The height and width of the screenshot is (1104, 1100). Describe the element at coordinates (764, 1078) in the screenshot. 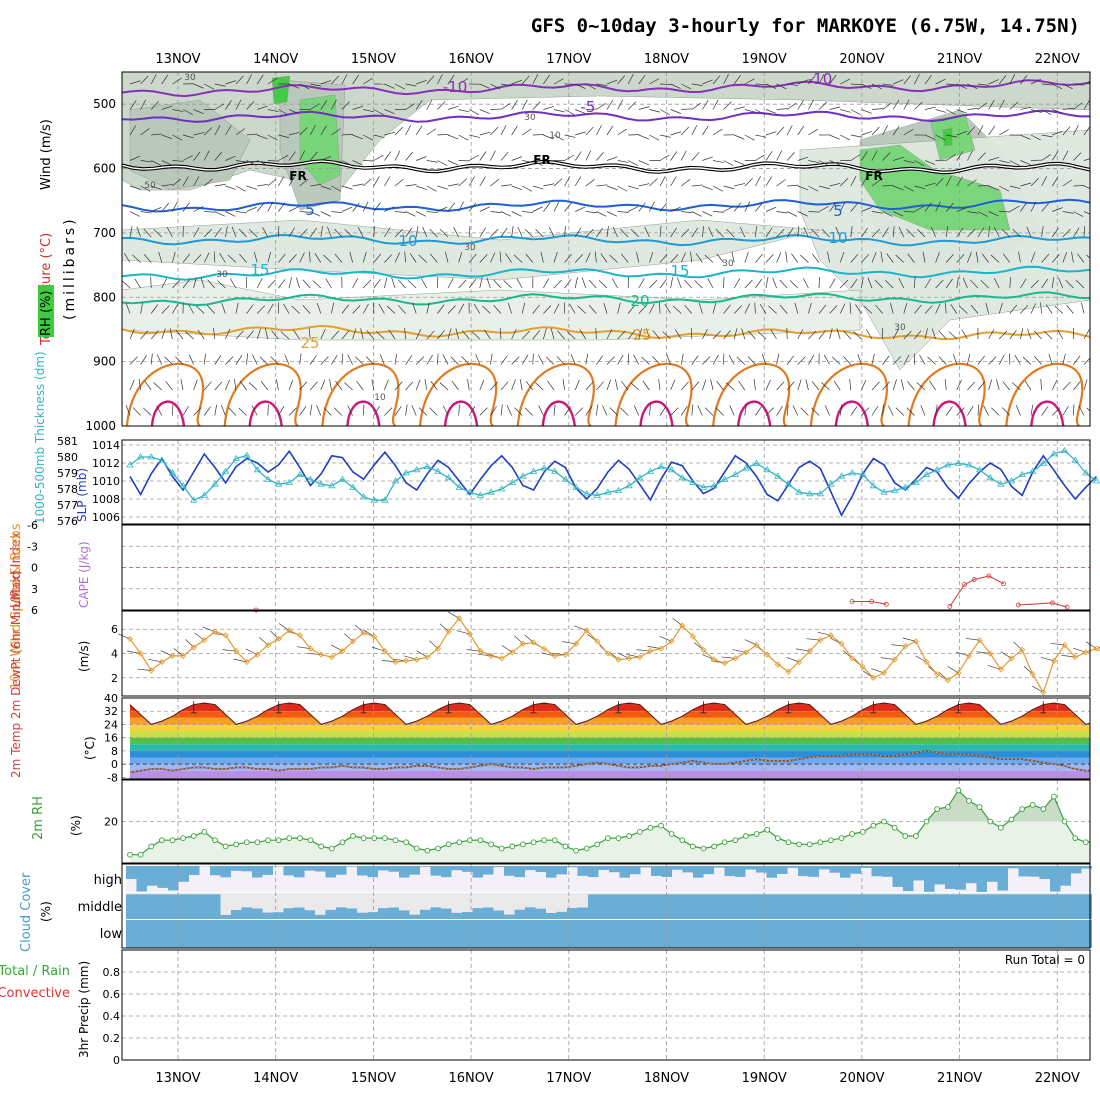

I see `date-label-bottom: 19NOV` at that location.